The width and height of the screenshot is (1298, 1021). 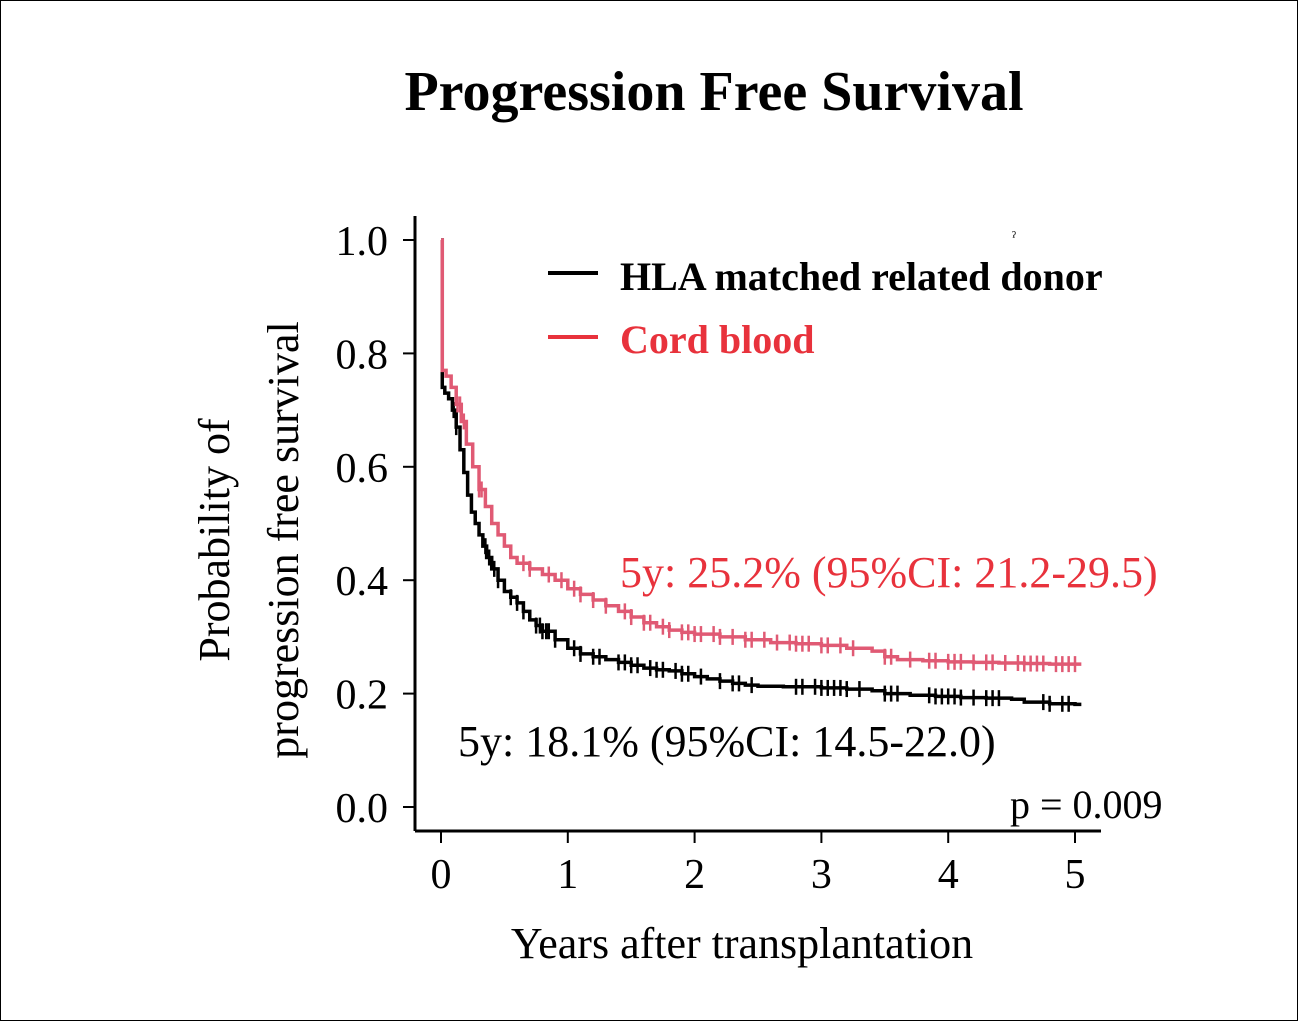 What do you see at coordinates (1086, 804) in the screenshot?
I see `p-value: p = 0.009` at bounding box center [1086, 804].